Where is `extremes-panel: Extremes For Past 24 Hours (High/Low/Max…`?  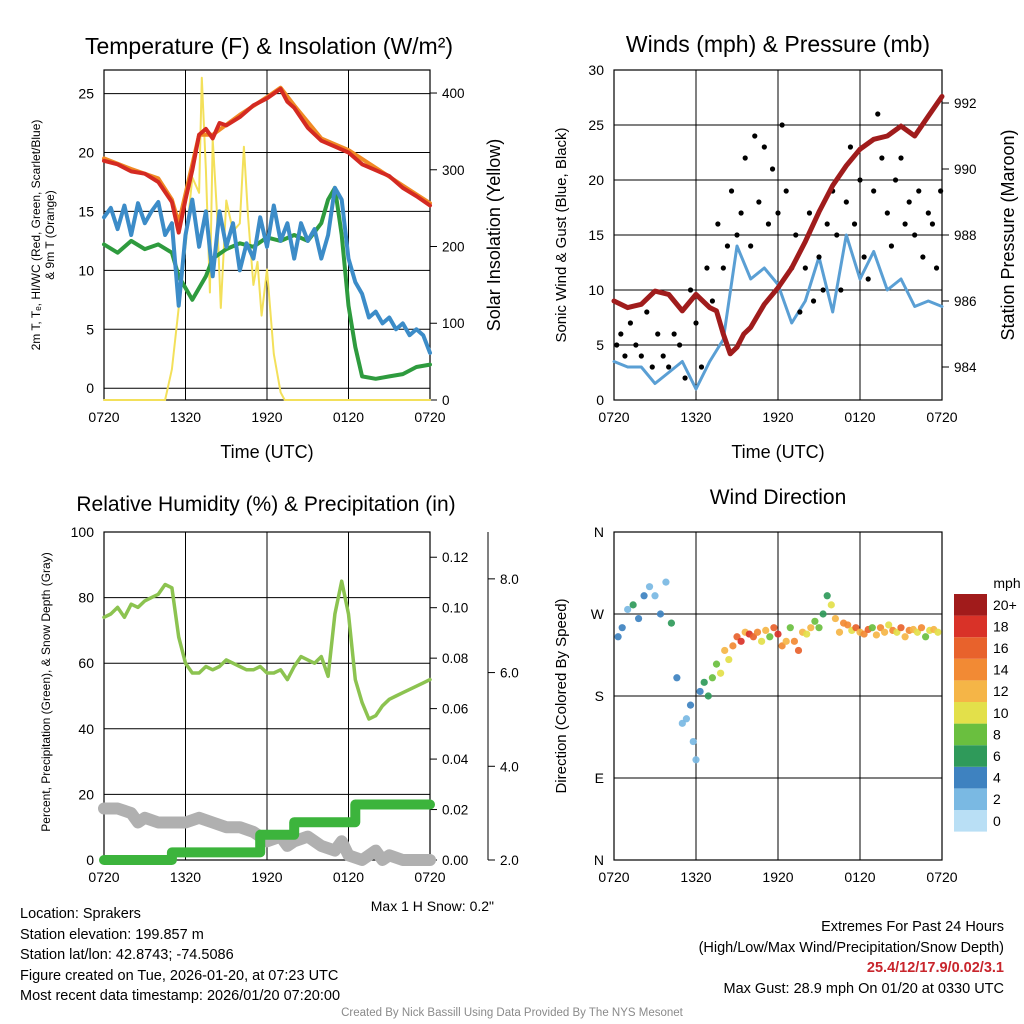
extremes-panel: Extremes For Past 24 Hours (High/Low/Max… is located at coordinates (851, 958).